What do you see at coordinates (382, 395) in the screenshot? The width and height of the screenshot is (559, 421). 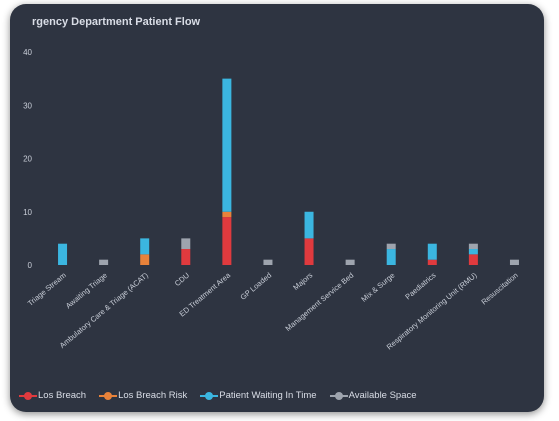 I see `legend-label: Available Space` at bounding box center [382, 395].